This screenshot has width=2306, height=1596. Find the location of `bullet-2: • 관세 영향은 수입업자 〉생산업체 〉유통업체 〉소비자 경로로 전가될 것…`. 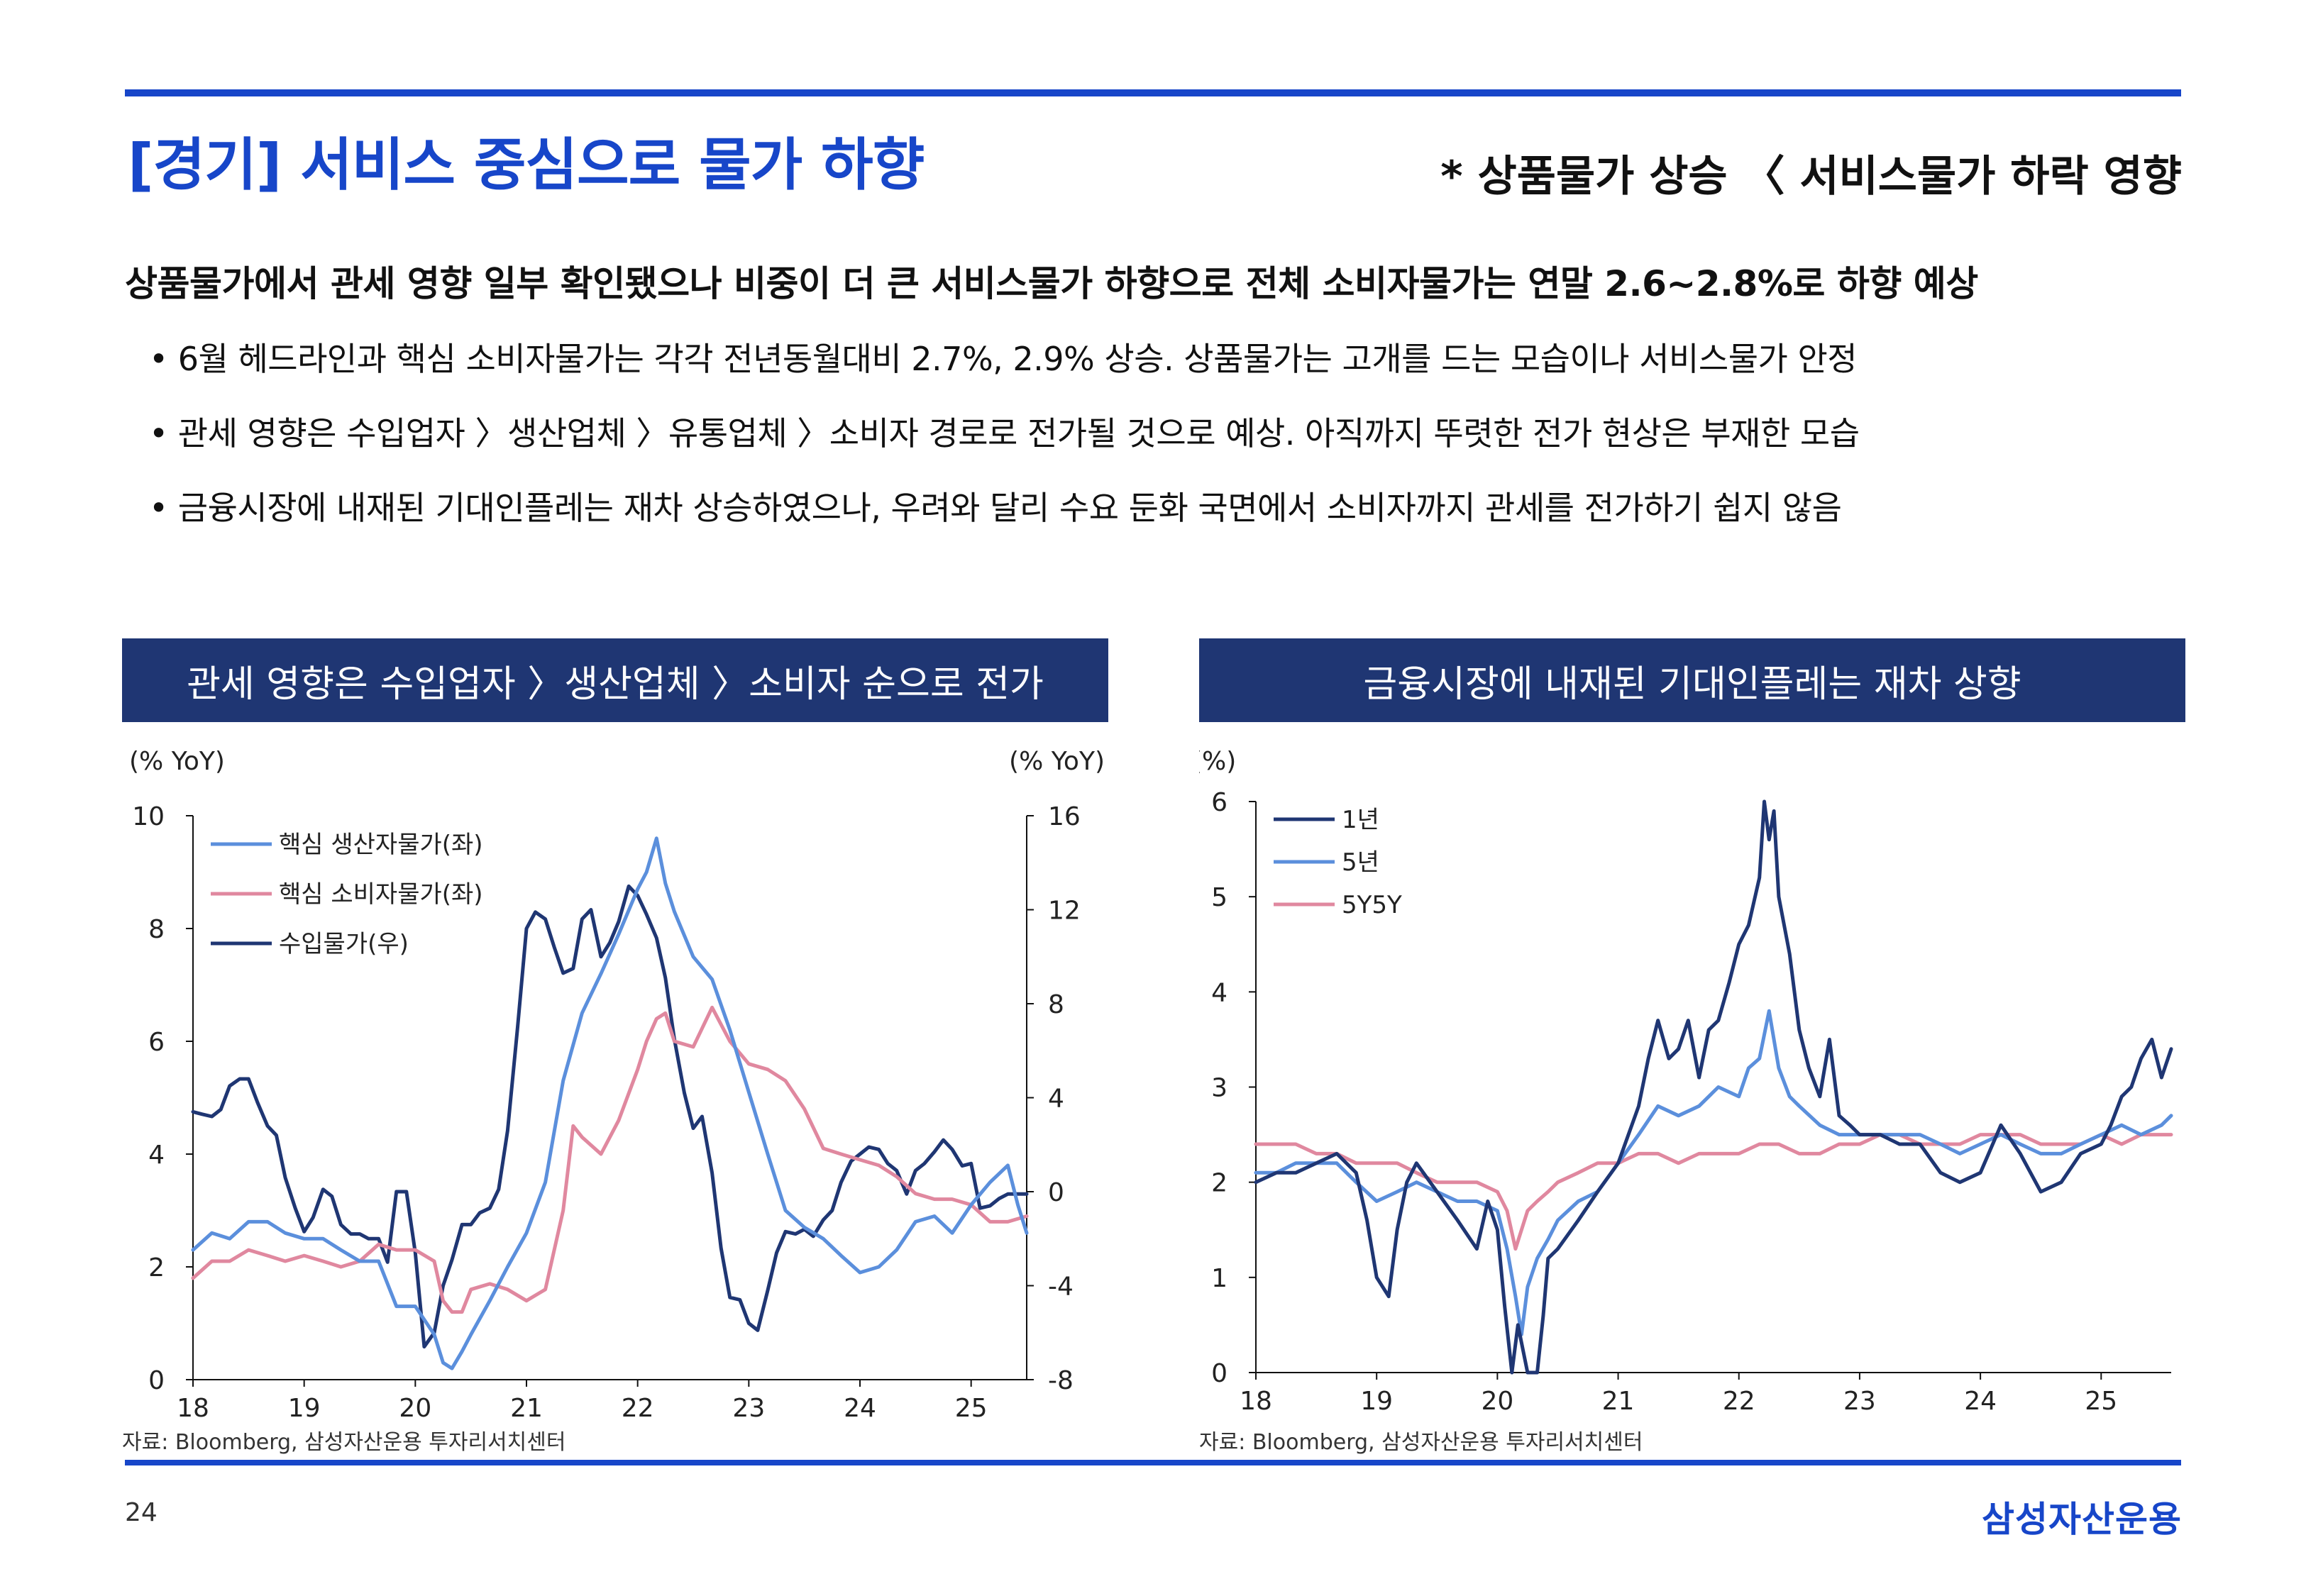

bullet-2: • 관세 영향은 수입업자 〉생산업체 〉유통업체 〉소비자 경로로 전가될 것… is located at coordinates (1005, 434).